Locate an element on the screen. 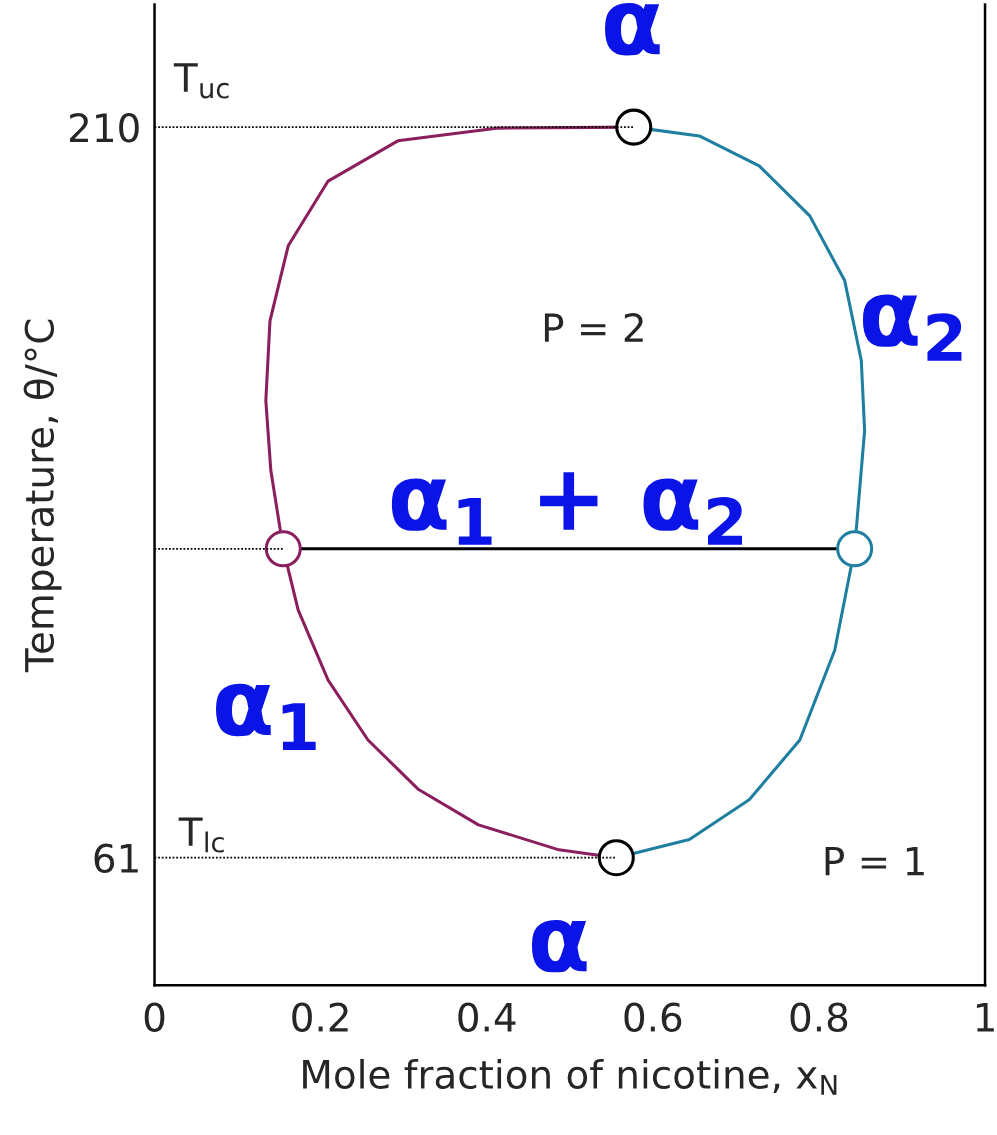 Image resolution: width=997 pixels, height=1135 pixels. x-axis-title: Mole fraction of nicotine, x$_{N}$ is located at coordinates (570, 1076).